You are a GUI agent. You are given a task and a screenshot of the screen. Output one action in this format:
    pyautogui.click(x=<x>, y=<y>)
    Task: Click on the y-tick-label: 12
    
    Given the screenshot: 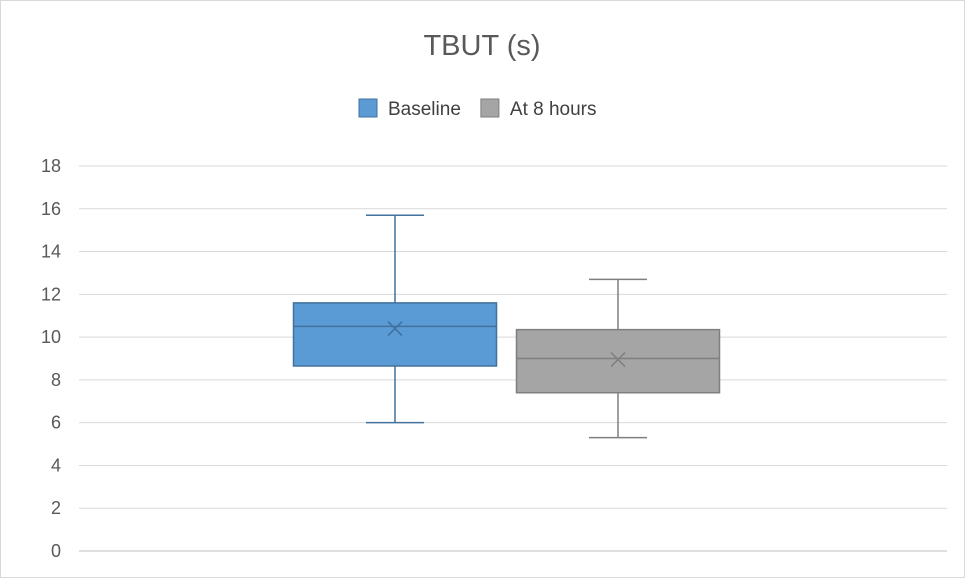 What is the action you would take?
    pyautogui.click(x=51, y=294)
    